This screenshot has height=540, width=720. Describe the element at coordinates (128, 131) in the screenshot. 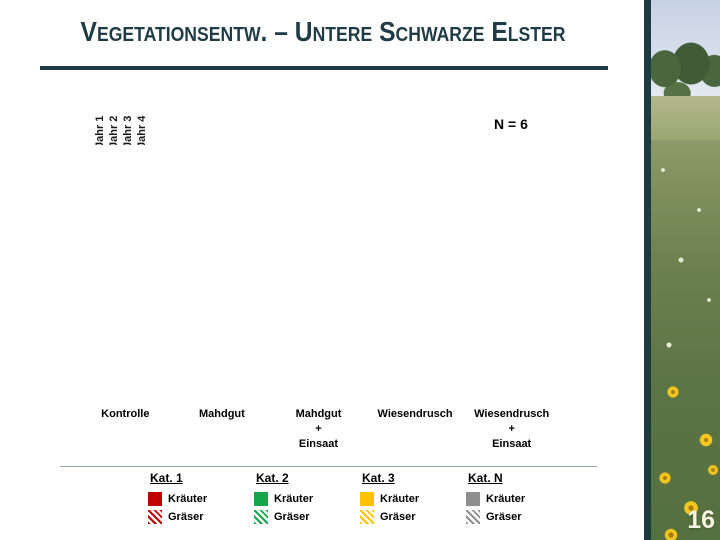

I see `series-label-jahr3: Jahr 3` at that location.